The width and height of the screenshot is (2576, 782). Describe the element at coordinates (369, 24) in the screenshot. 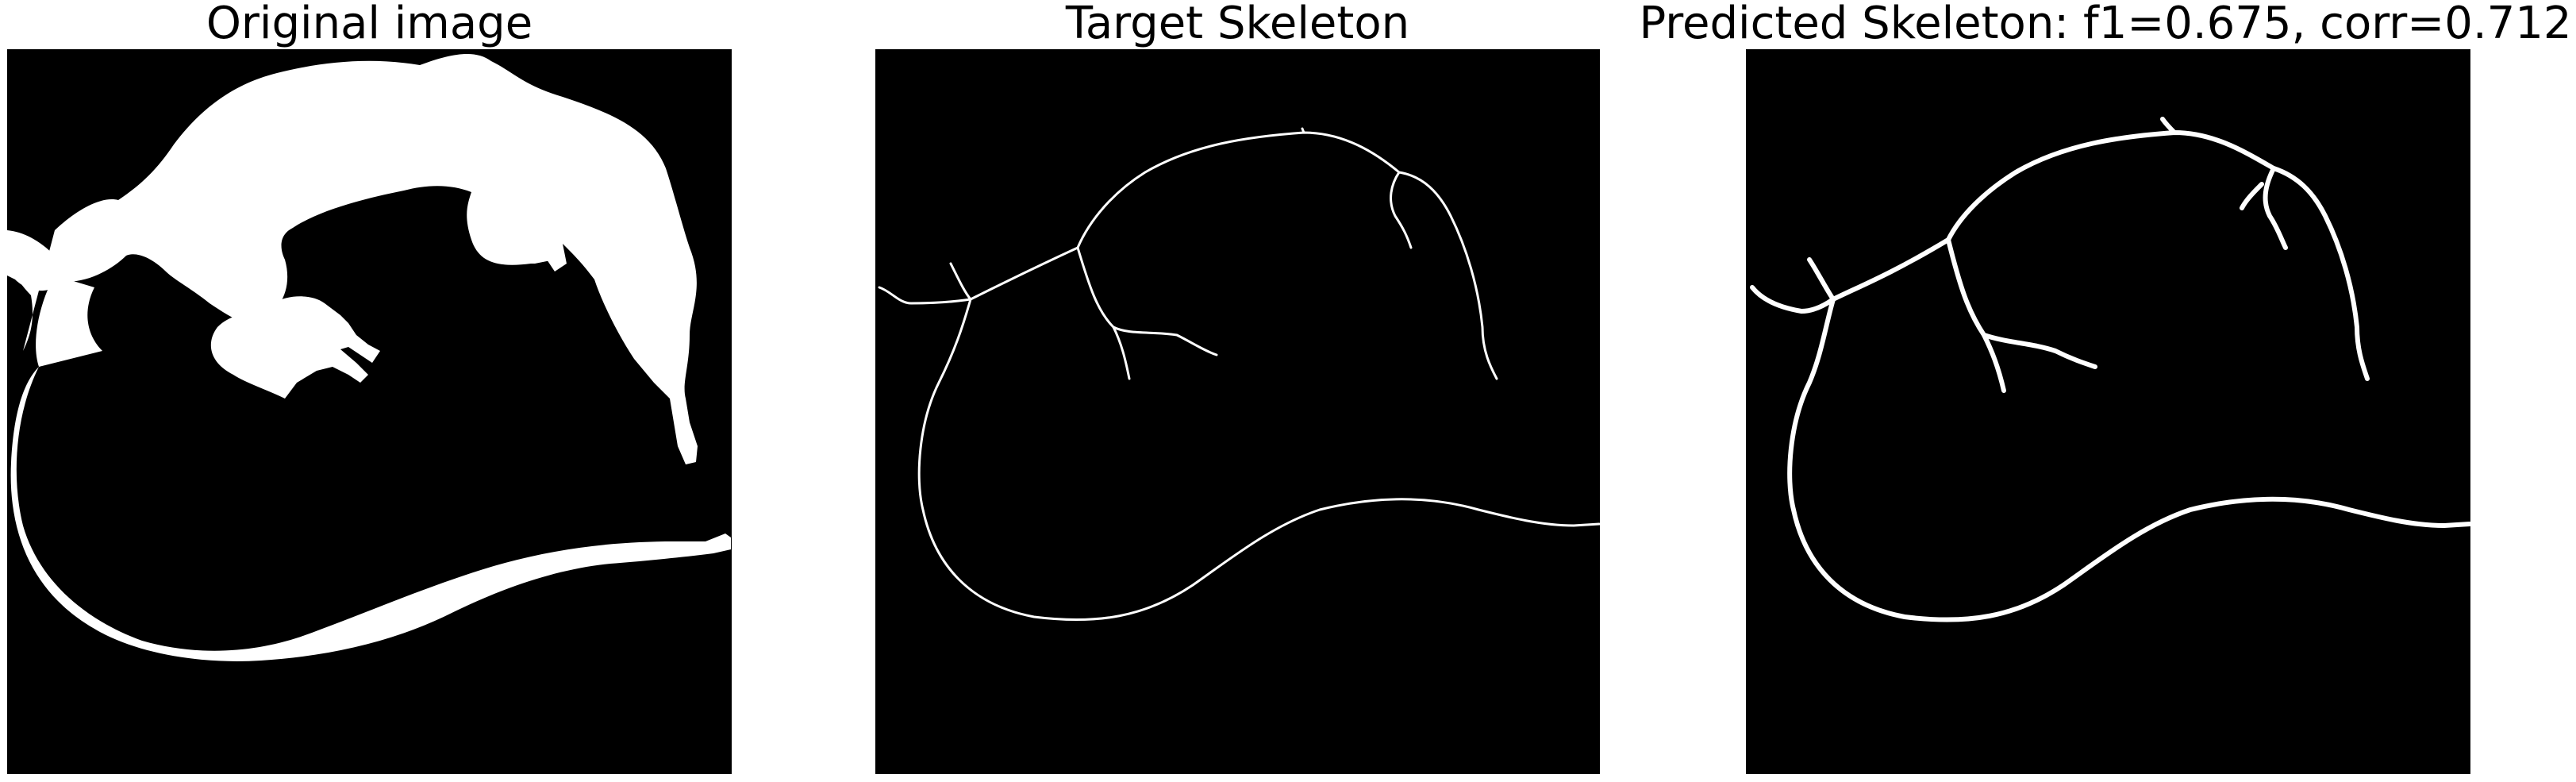

I see `original-image-title: Original image` at that location.